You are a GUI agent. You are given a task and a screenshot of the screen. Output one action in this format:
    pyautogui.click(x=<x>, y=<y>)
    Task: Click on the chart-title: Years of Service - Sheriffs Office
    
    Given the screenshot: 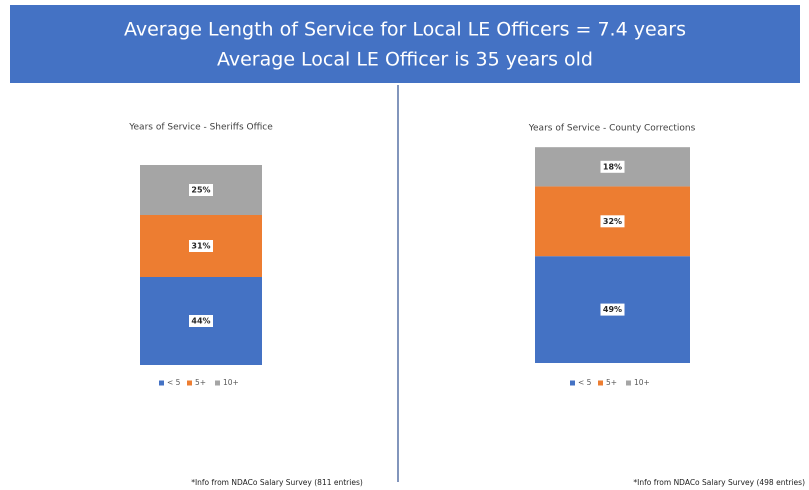 What is the action you would take?
    pyautogui.click(x=200, y=128)
    